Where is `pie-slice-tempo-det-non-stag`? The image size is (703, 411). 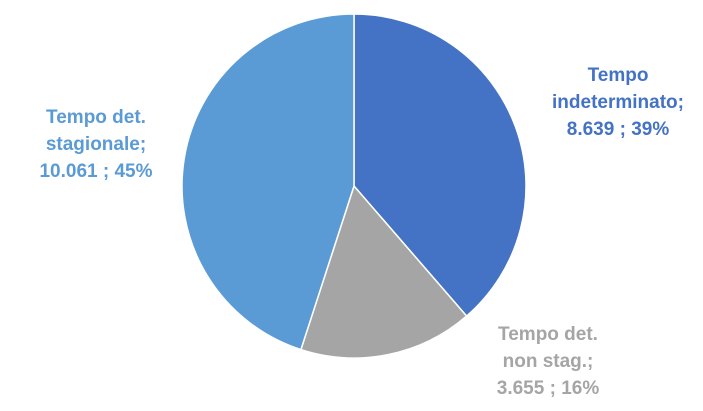
pie-slice-tempo-det-non-stag is located at coordinates (383, 271).